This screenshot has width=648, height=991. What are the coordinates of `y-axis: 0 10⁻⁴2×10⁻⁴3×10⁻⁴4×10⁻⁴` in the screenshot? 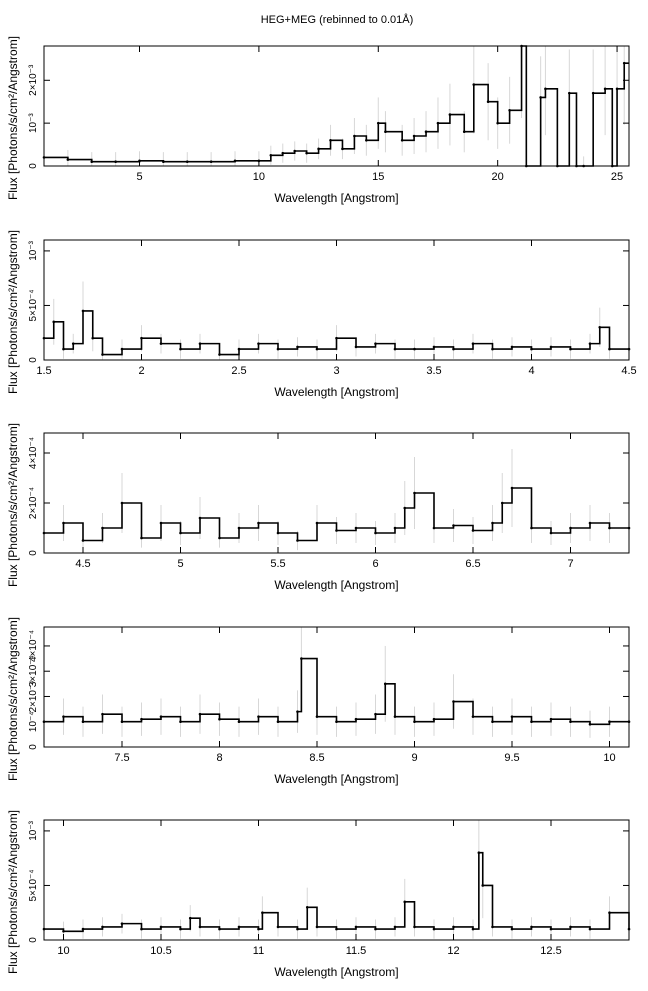 It's located at (328, 690).